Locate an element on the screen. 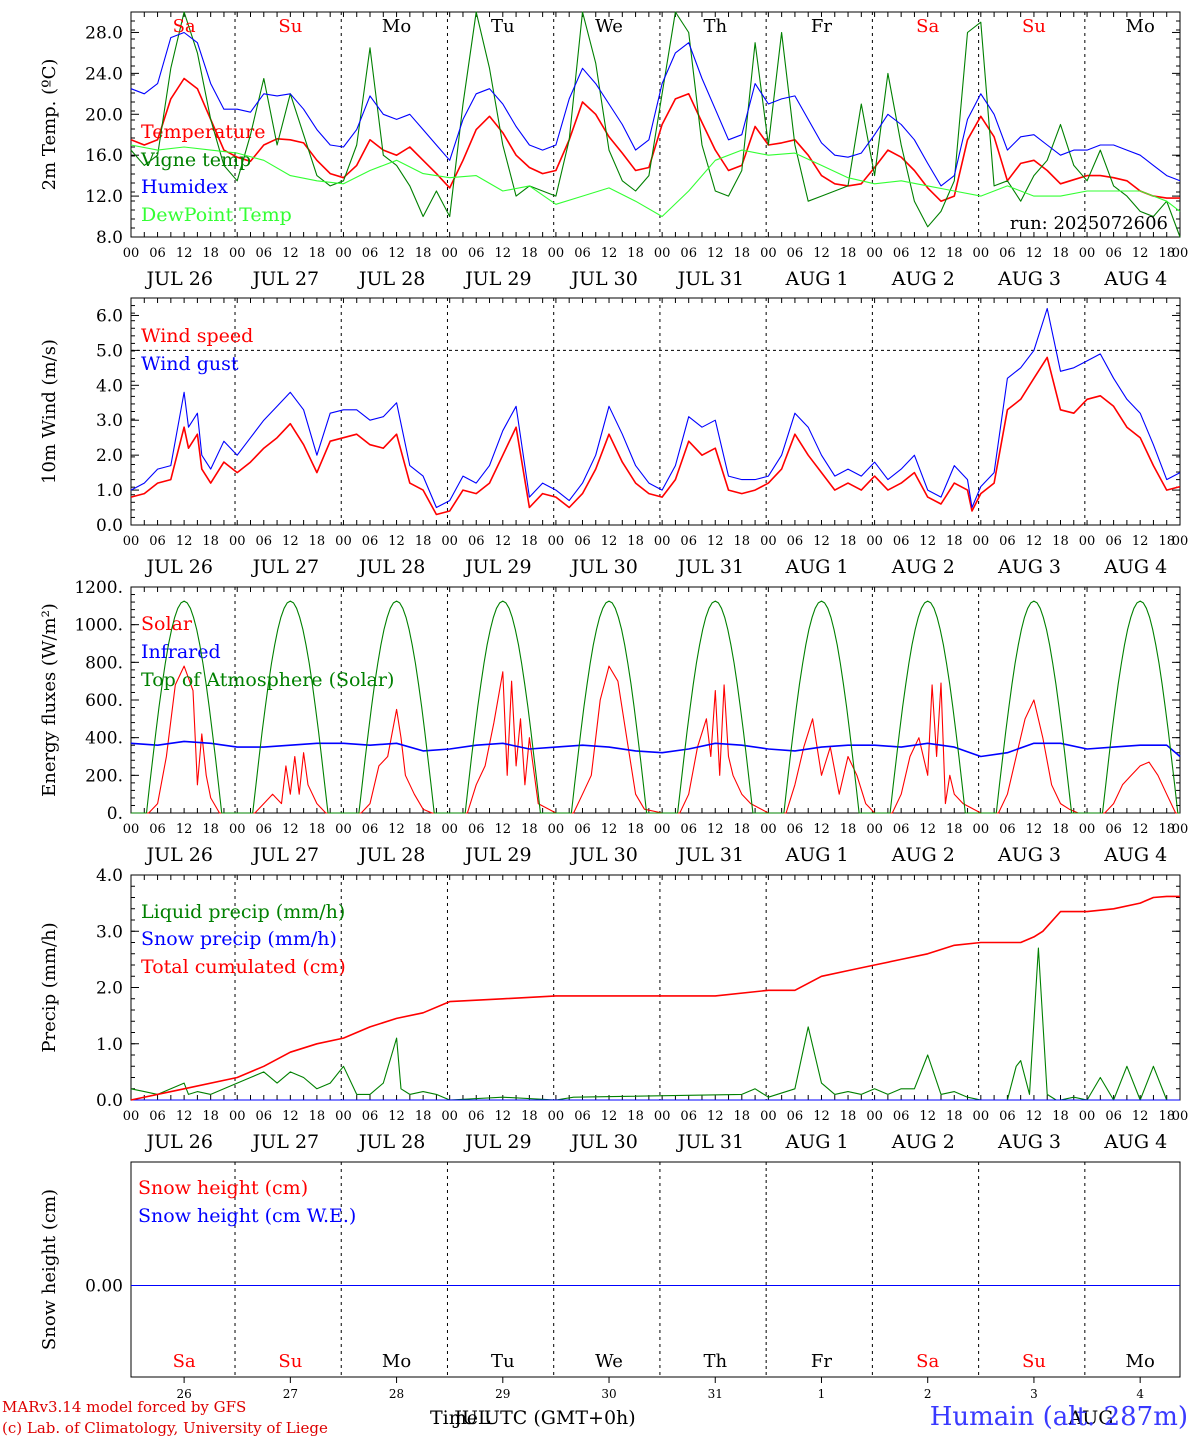  y-tick-label: 12.0 is located at coordinates (104, 197).